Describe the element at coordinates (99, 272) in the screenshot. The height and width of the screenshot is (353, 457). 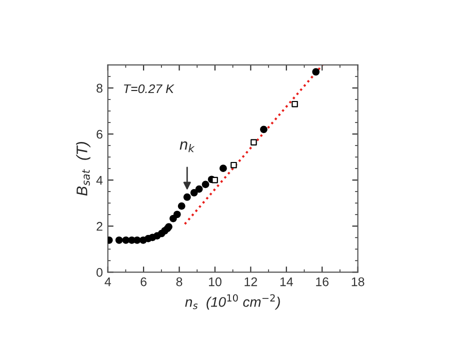
I see `y-tick-label: 0` at that location.